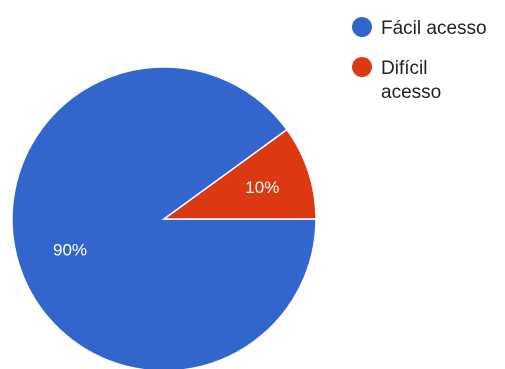  What do you see at coordinates (70, 250) in the screenshot?
I see `slice-label-facil-acesso: 90%` at bounding box center [70, 250].